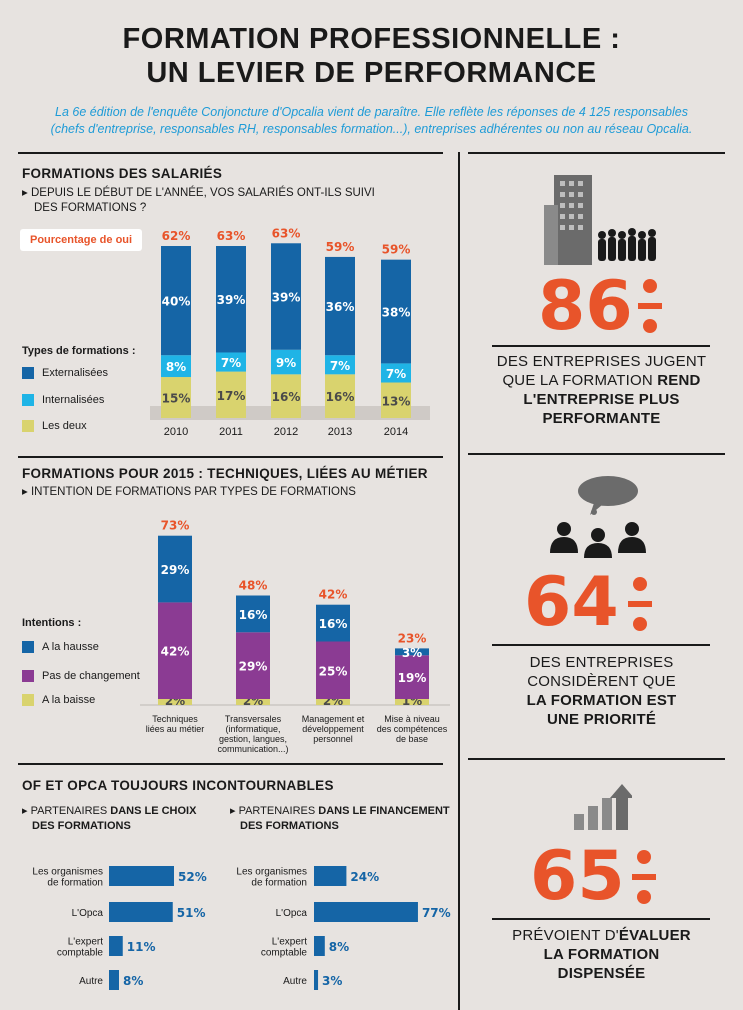 The width and height of the screenshot is (743, 1010). Describe the element at coordinates (122, 173) in the screenshot. I see `section1-heading: FORMATIONS DES SALARIÉS` at that location.